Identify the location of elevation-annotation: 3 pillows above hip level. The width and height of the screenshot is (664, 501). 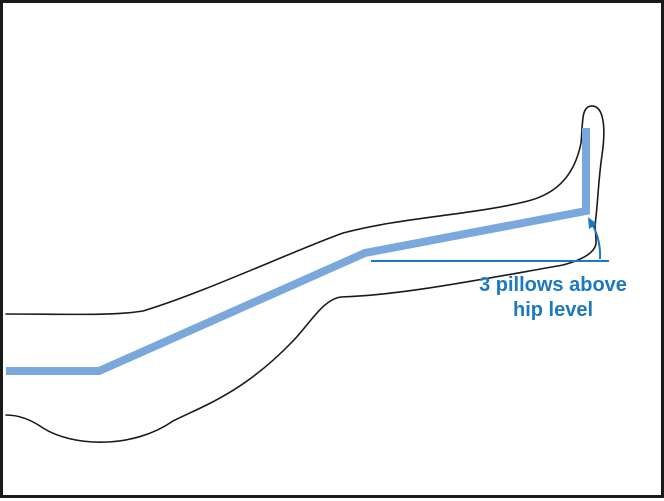
(553, 298).